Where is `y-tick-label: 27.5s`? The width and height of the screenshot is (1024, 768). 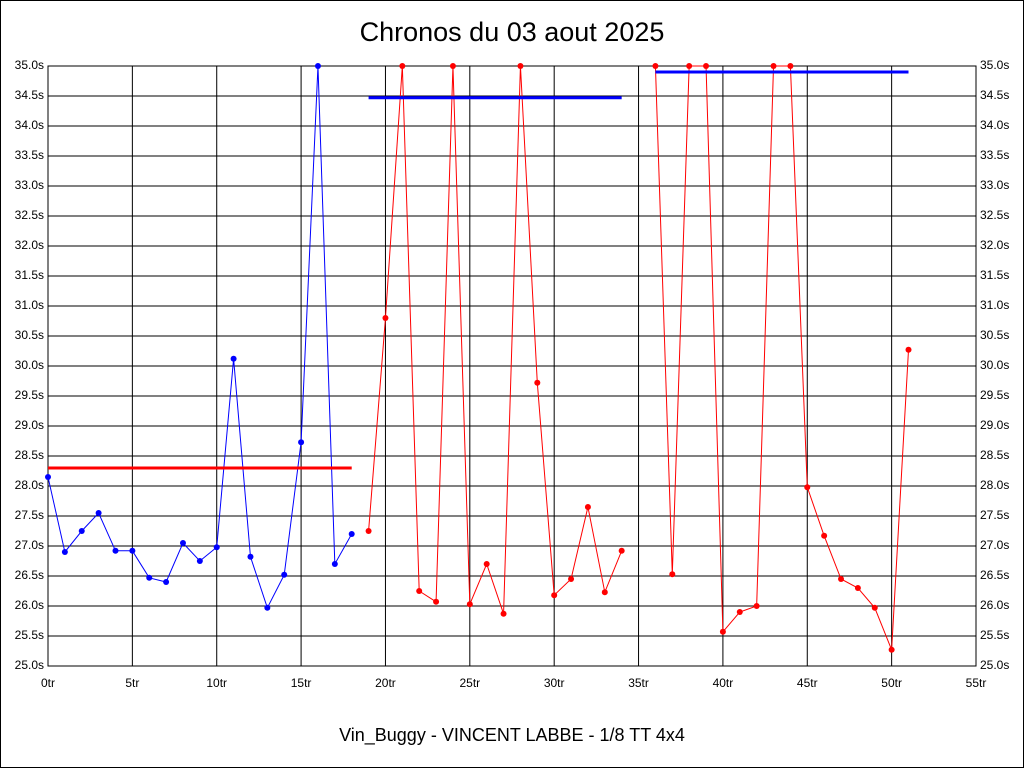 y-tick-label: 27.5s is located at coordinates (29, 515).